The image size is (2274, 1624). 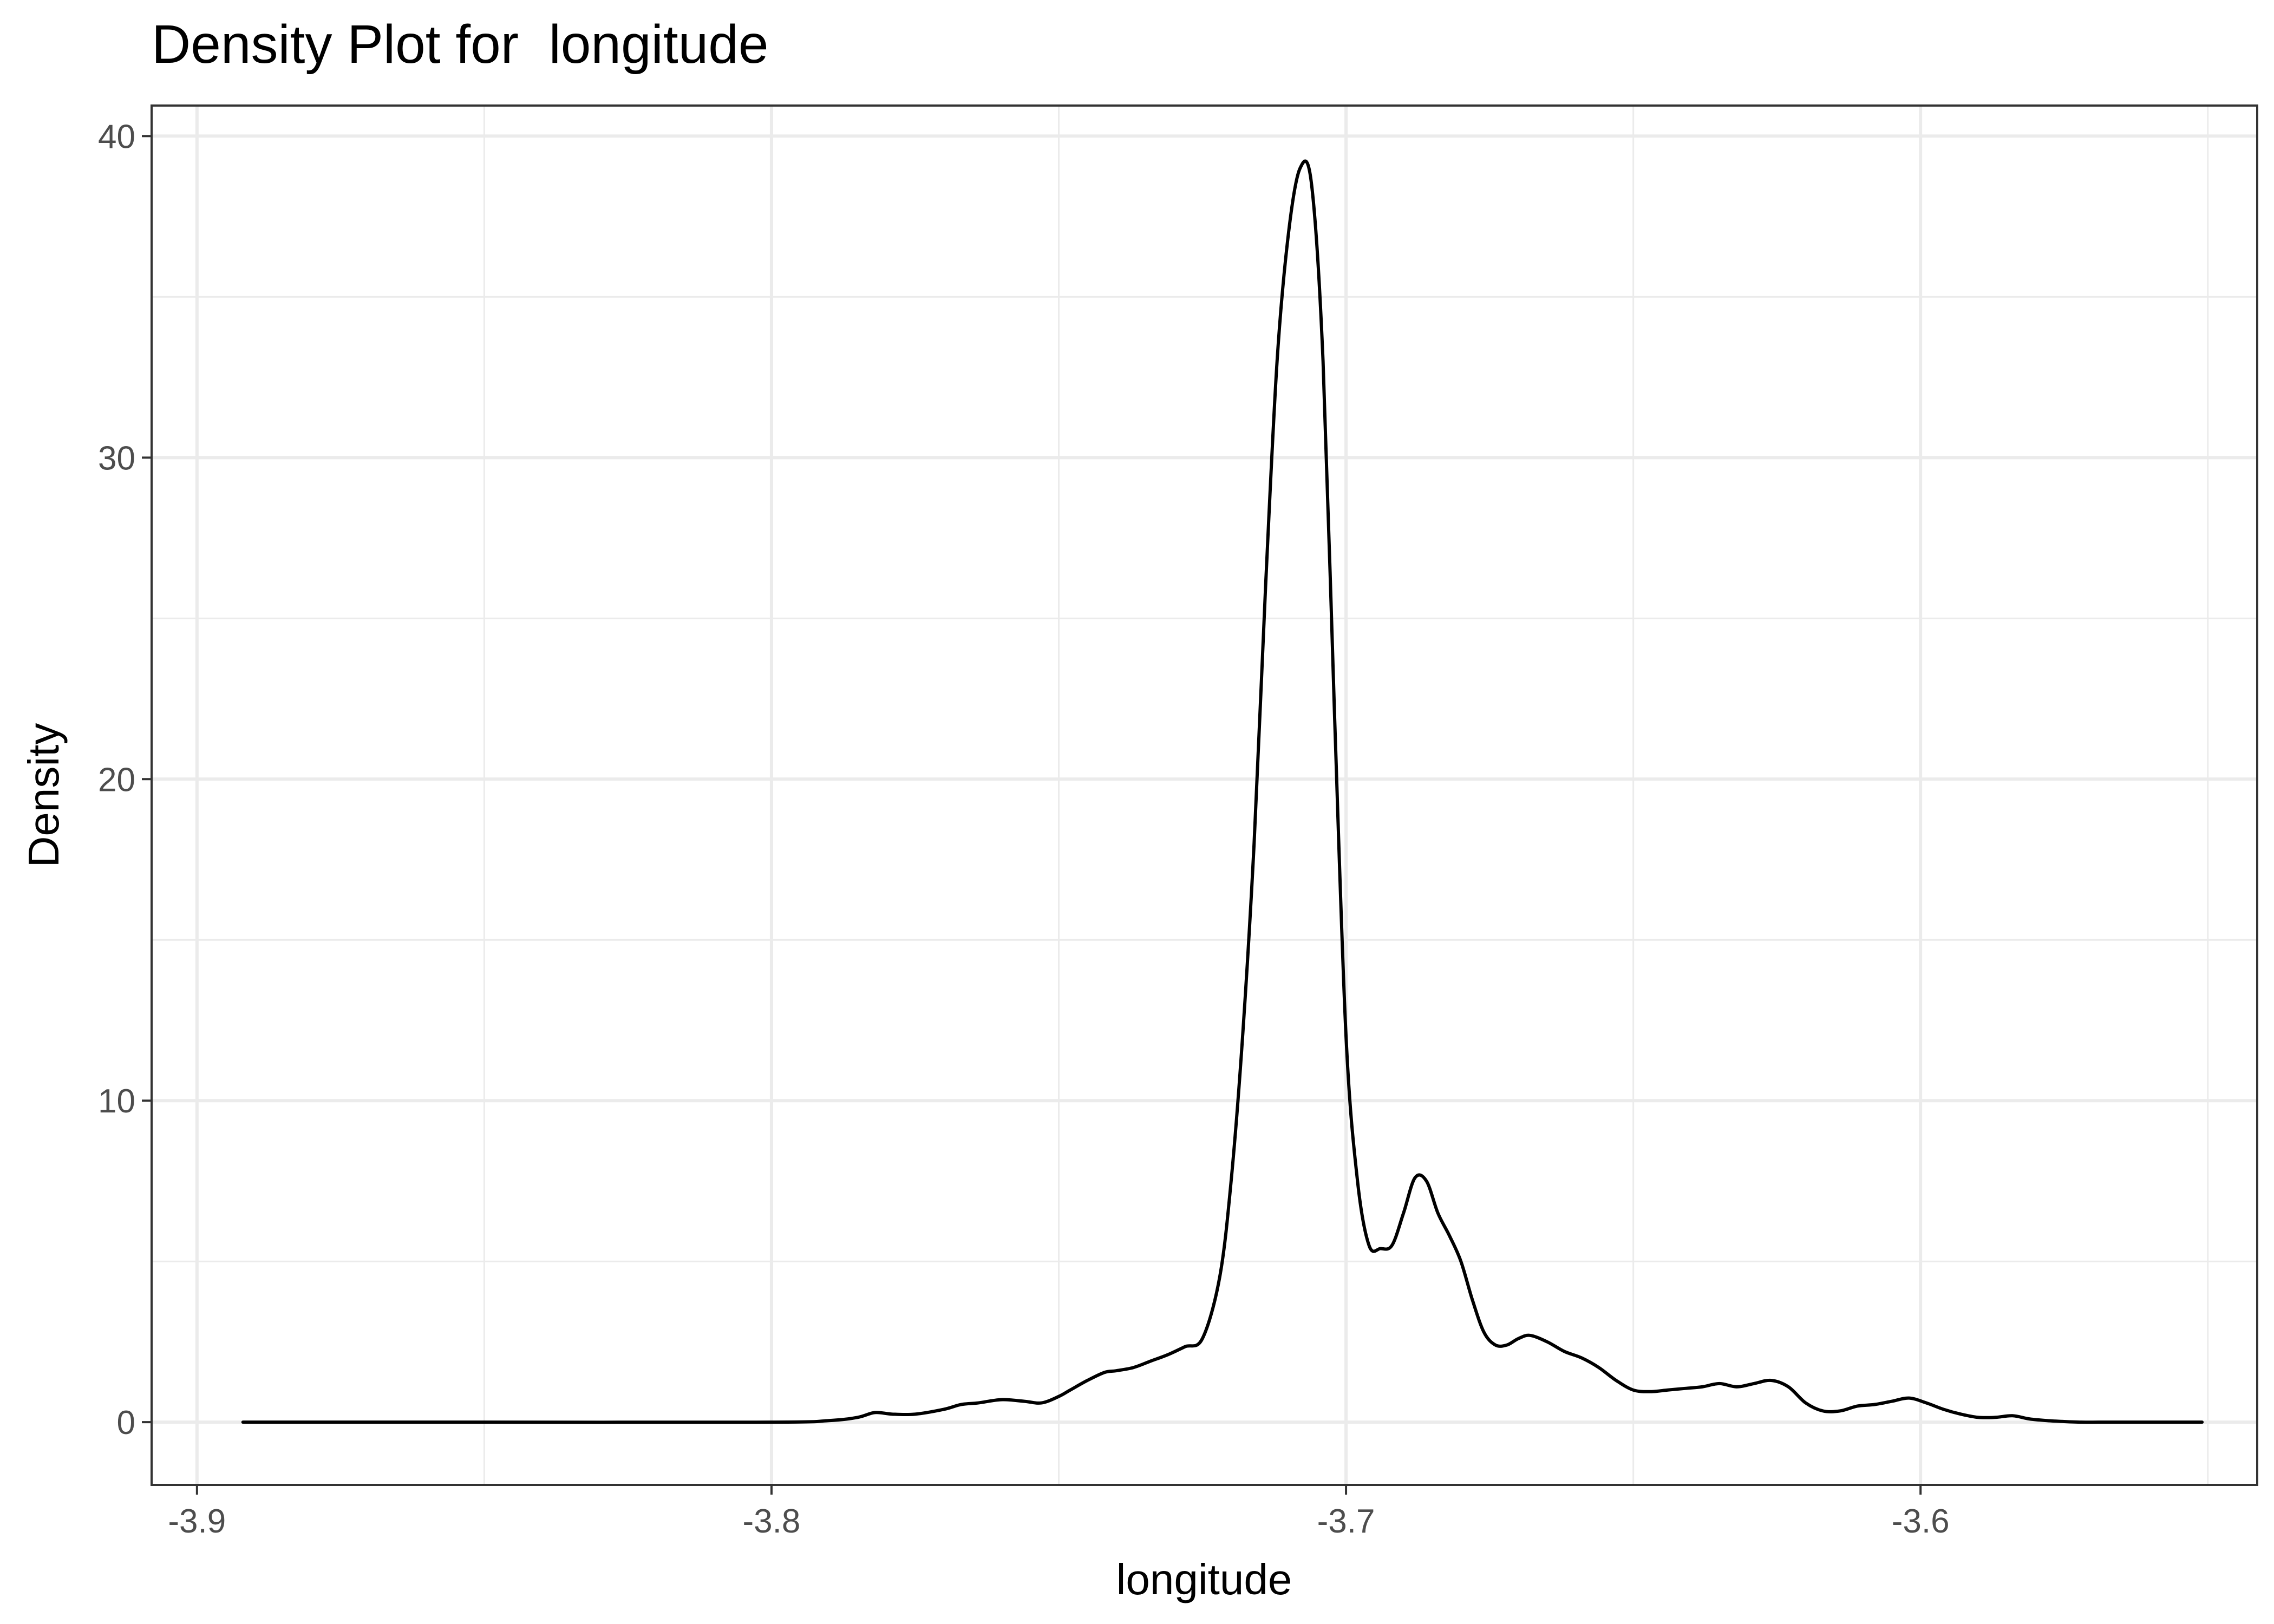 What do you see at coordinates (126, 1423) in the screenshot?
I see `y-tick-label: 0` at bounding box center [126, 1423].